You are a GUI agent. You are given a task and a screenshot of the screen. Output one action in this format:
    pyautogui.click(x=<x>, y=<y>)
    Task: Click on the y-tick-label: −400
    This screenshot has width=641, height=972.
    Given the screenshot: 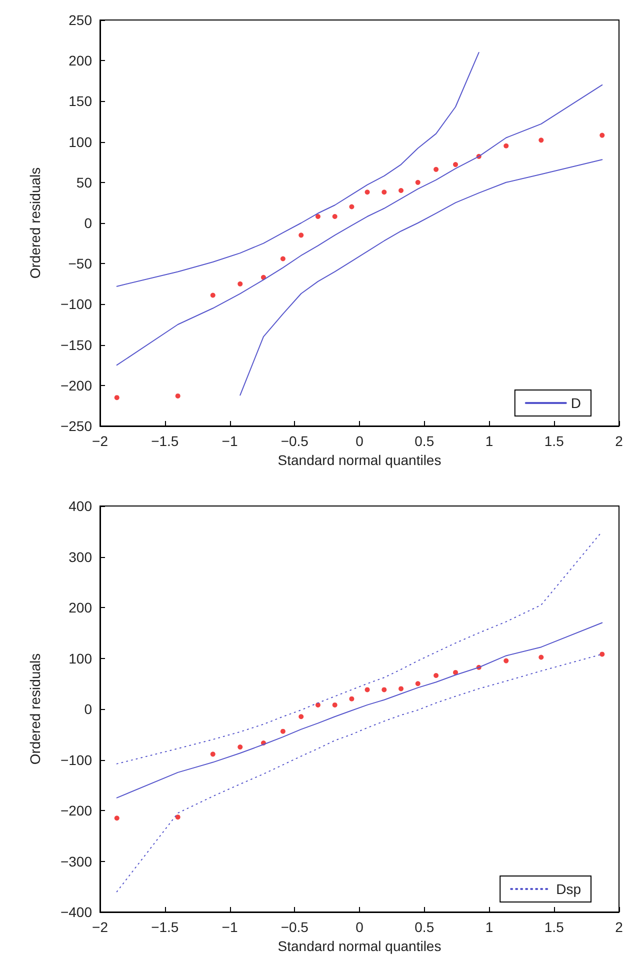 What is the action you would take?
    pyautogui.click(x=76, y=912)
    